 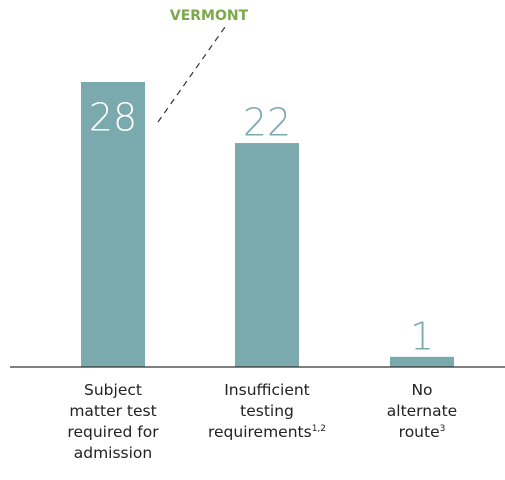 I want to click on x-tick-label-line: Subject, so click(x=113, y=390).